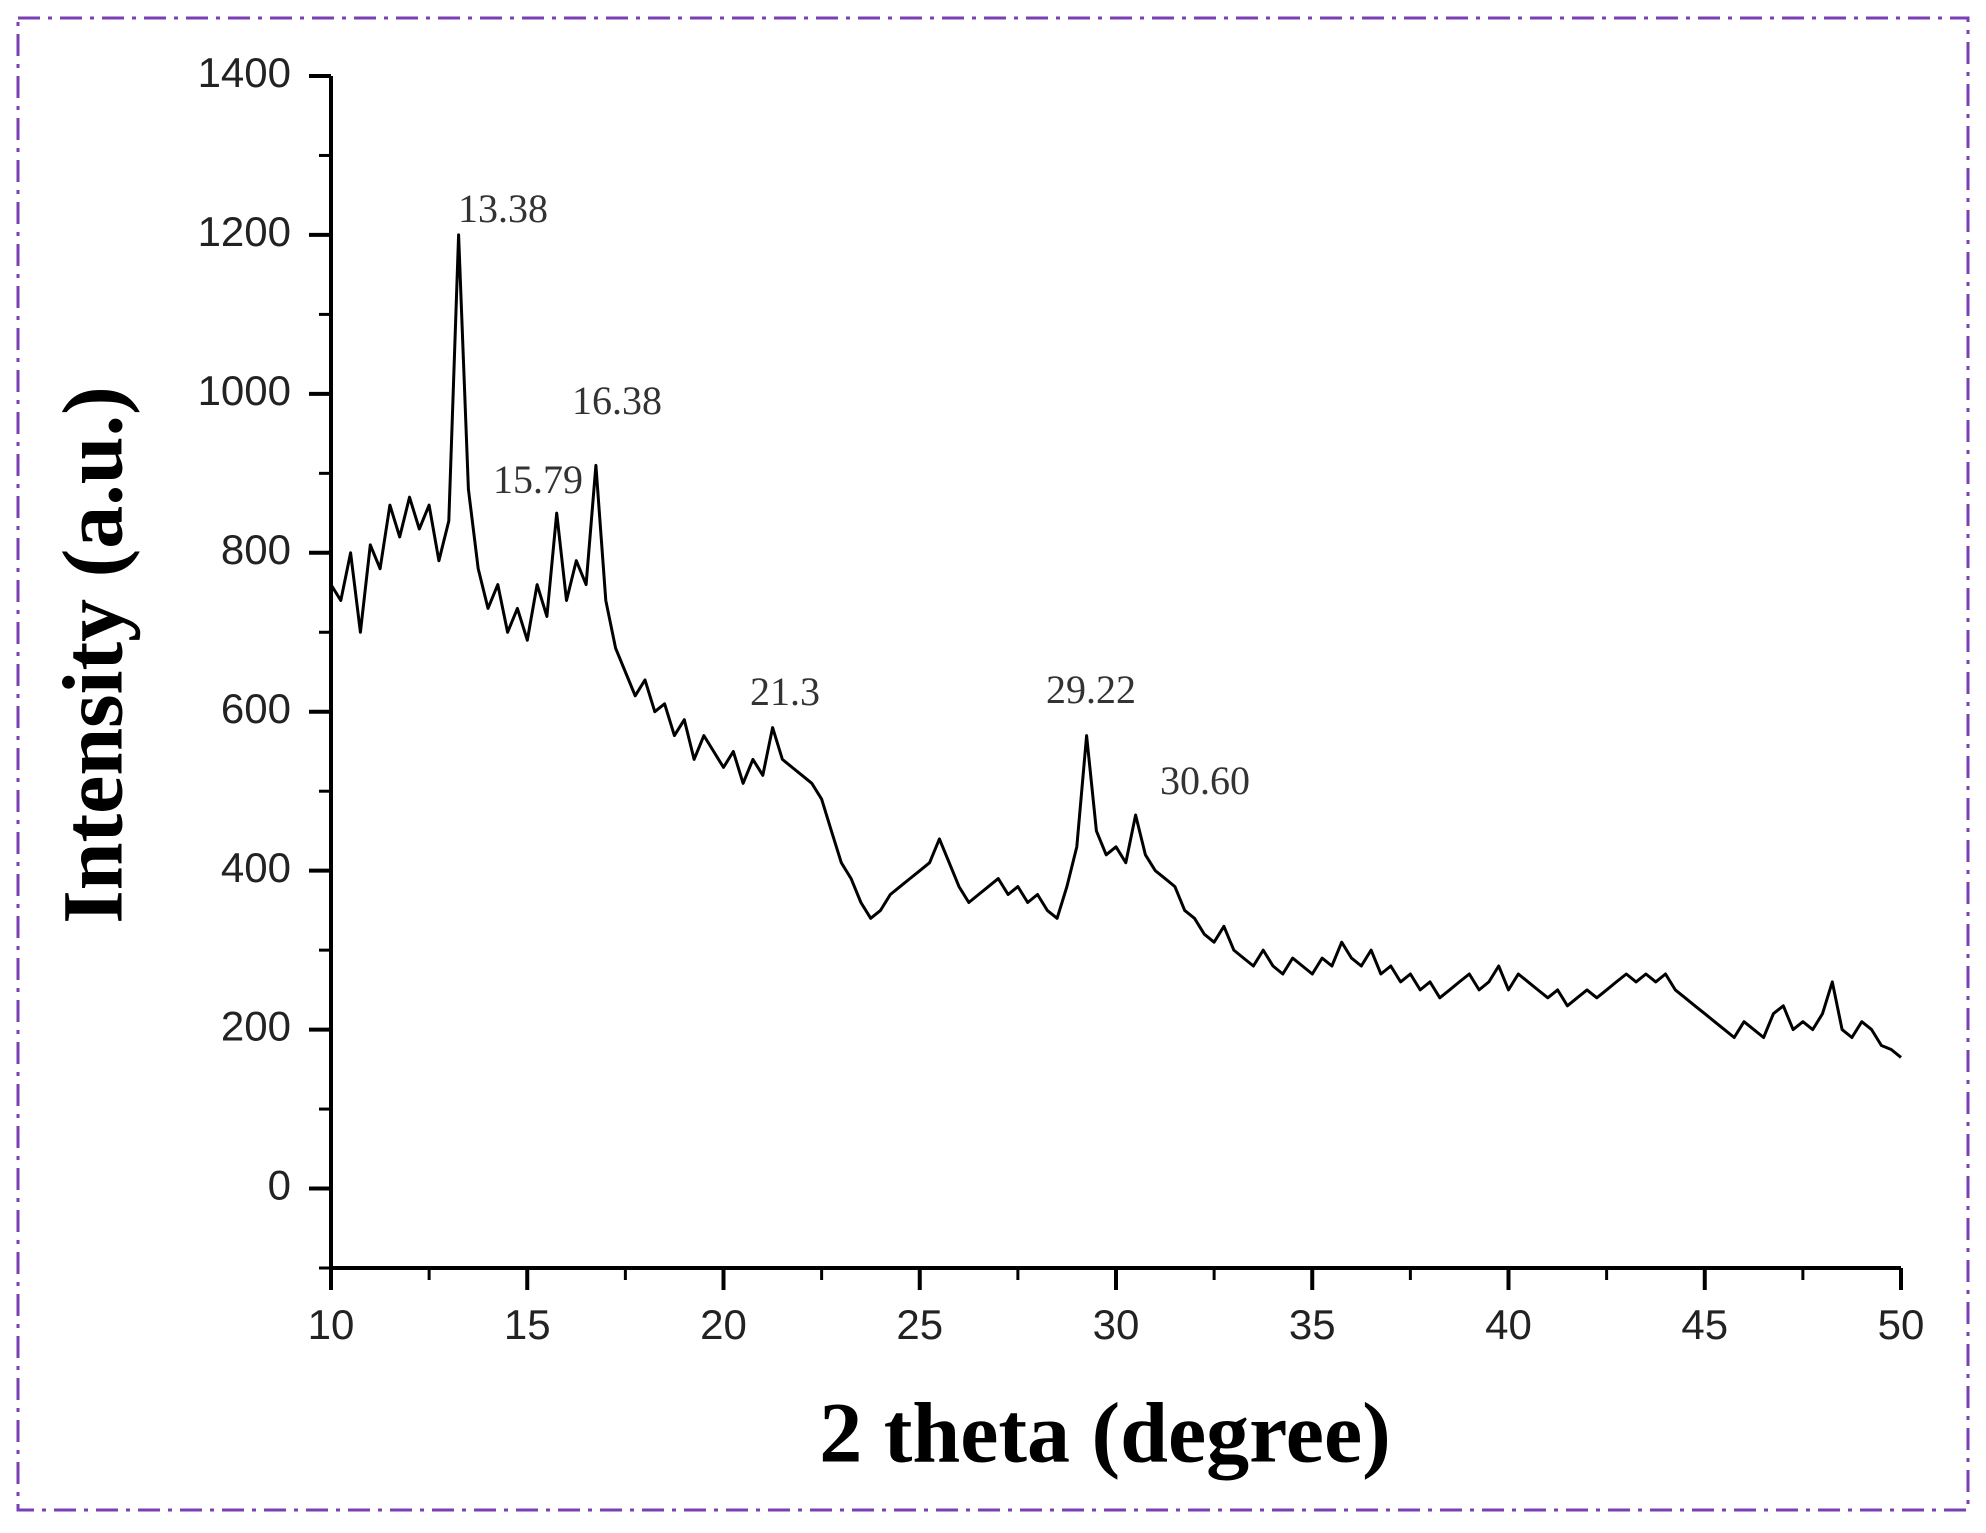 Image resolution: width=1986 pixels, height=1533 pixels. I want to click on y-tick-label: 1000, so click(244, 390).